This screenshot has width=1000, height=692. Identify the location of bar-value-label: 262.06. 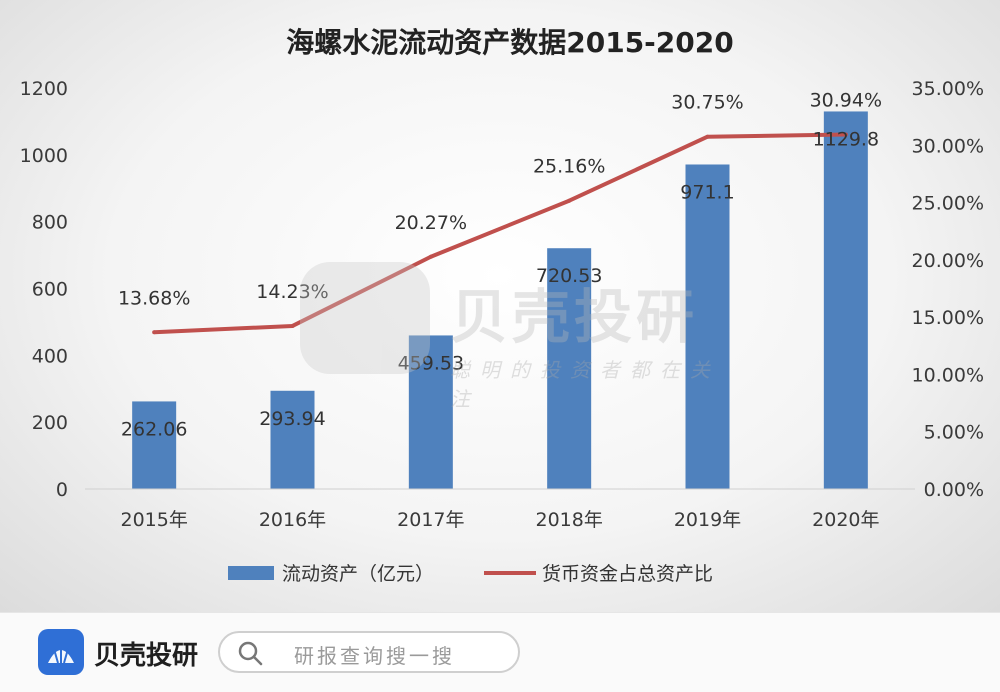
(154, 429).